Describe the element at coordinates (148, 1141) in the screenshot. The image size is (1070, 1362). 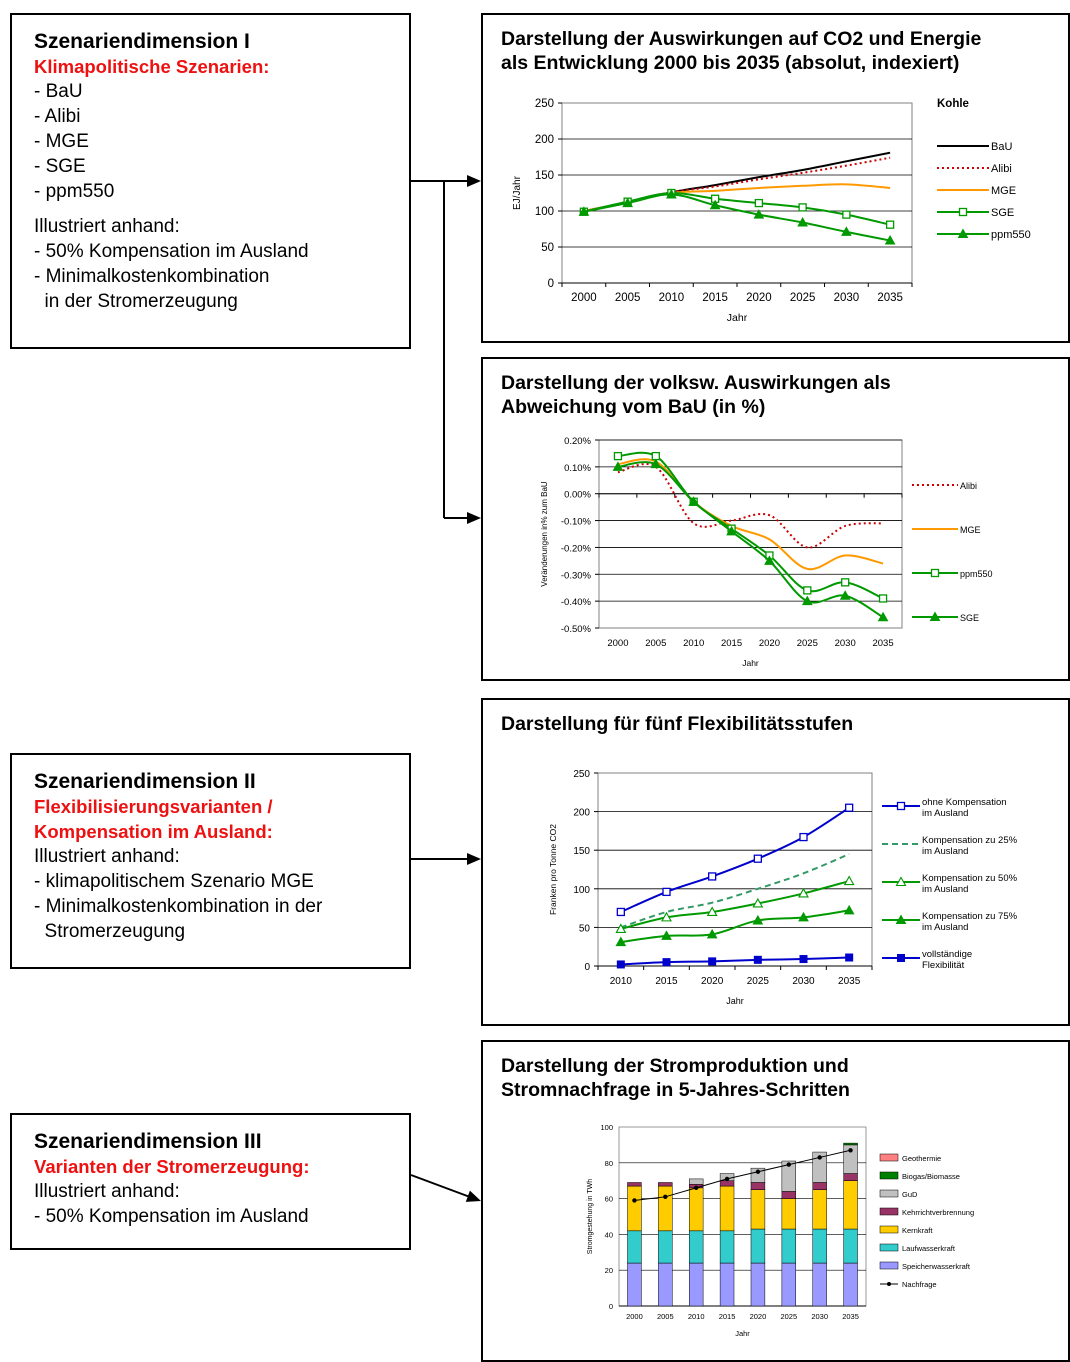
I see `dimension-title: Szenariendimension III` at that location.